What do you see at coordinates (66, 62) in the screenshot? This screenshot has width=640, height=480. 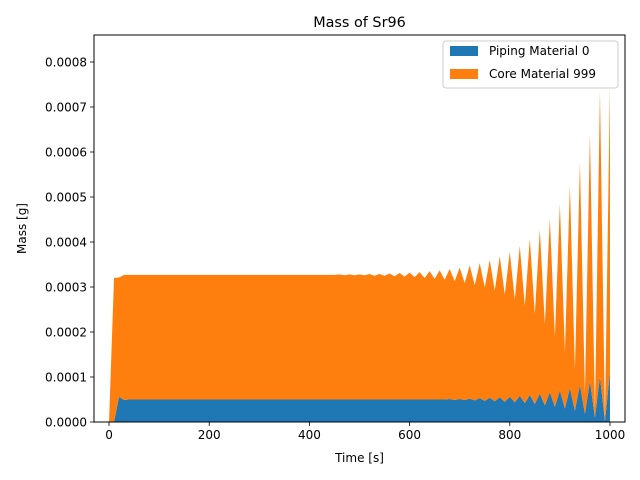 I see `y-tick-label: 0.0008` at bounding box center [66, 62].